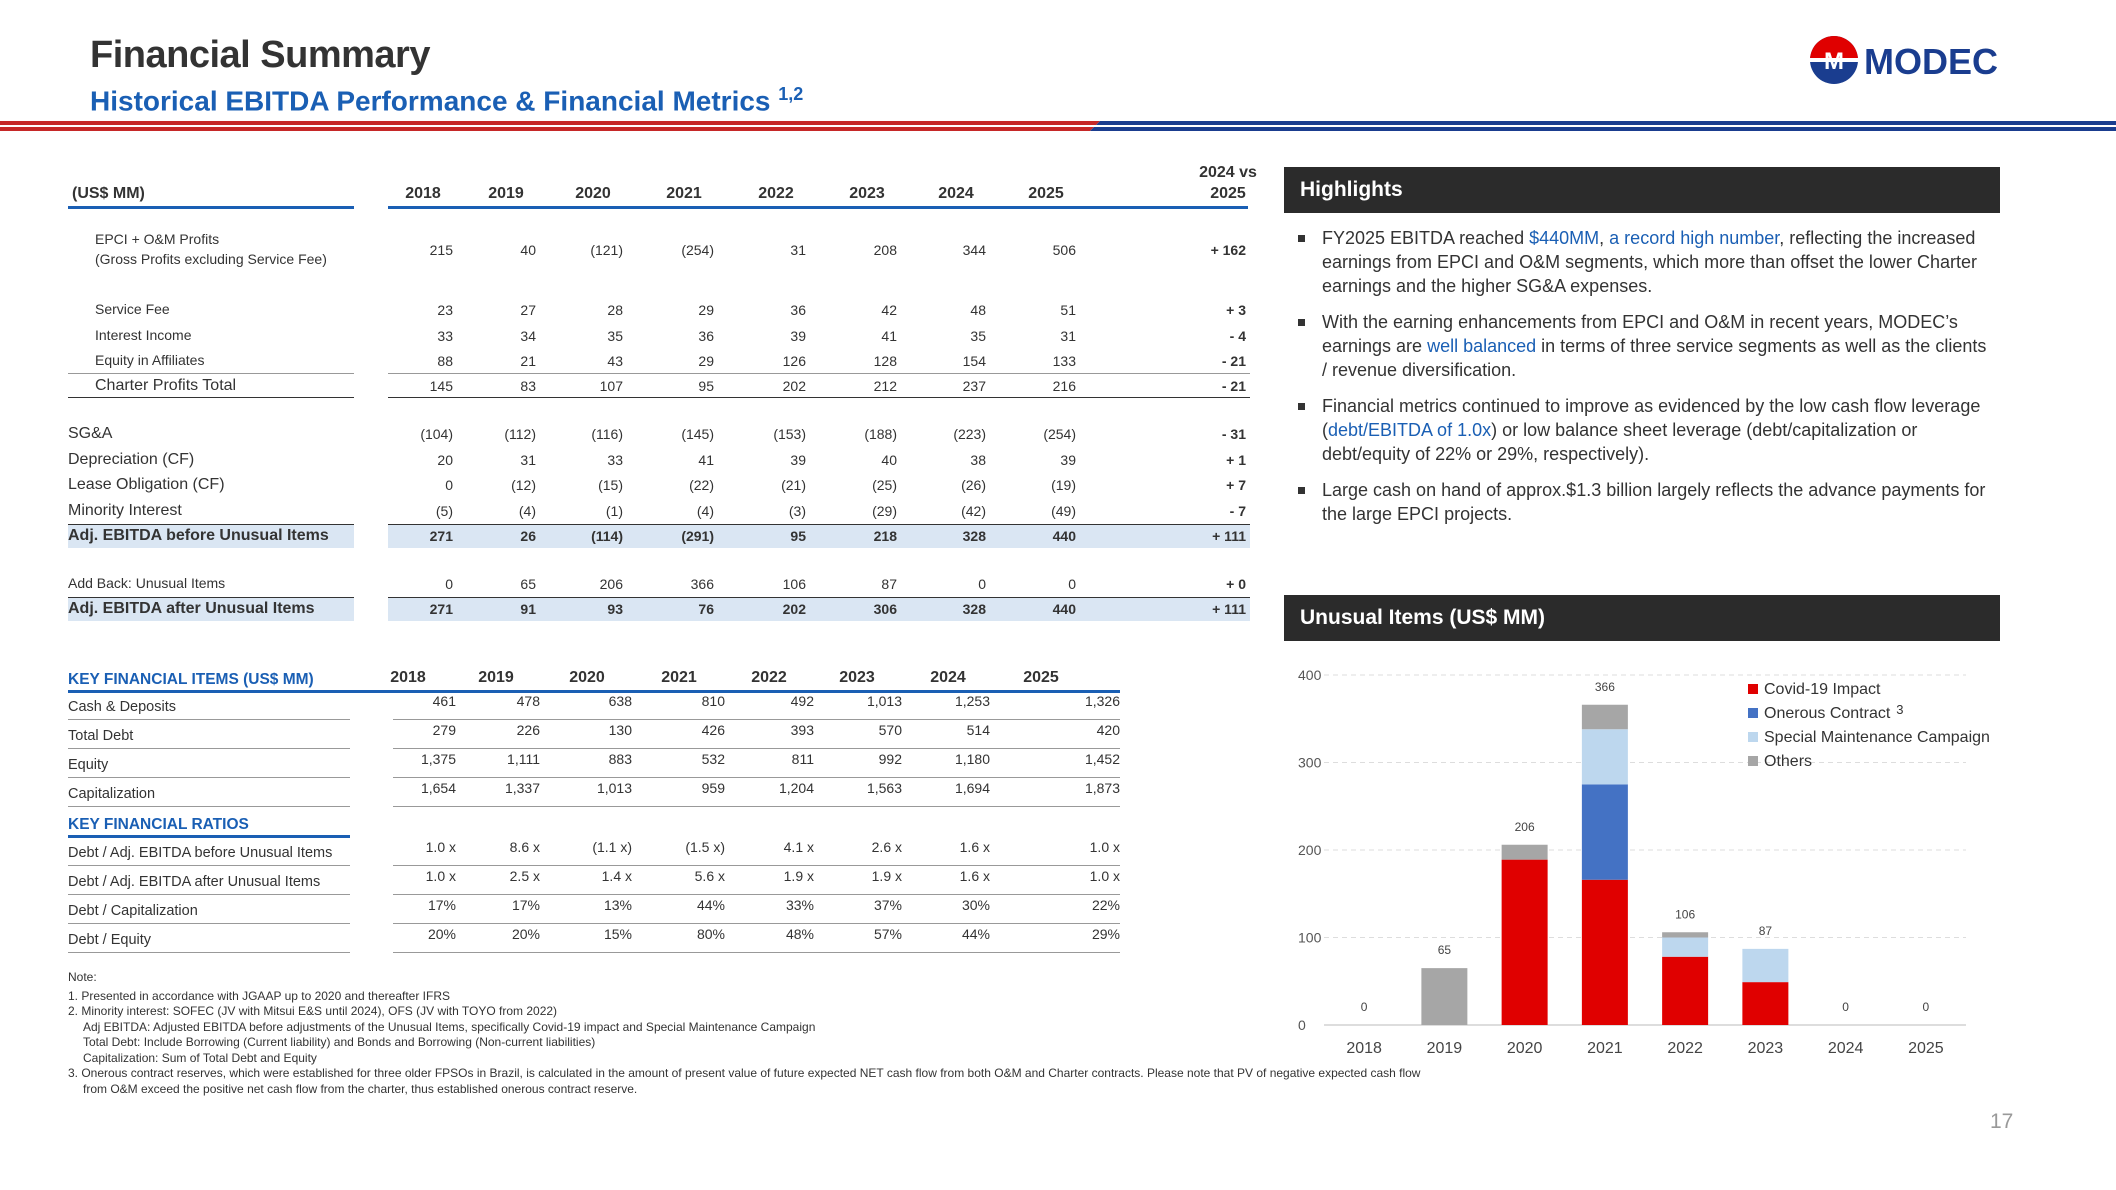  Describe the element at coordinates (679, 677) in the screenshot. I see `key-year-header: 2021` at that location.